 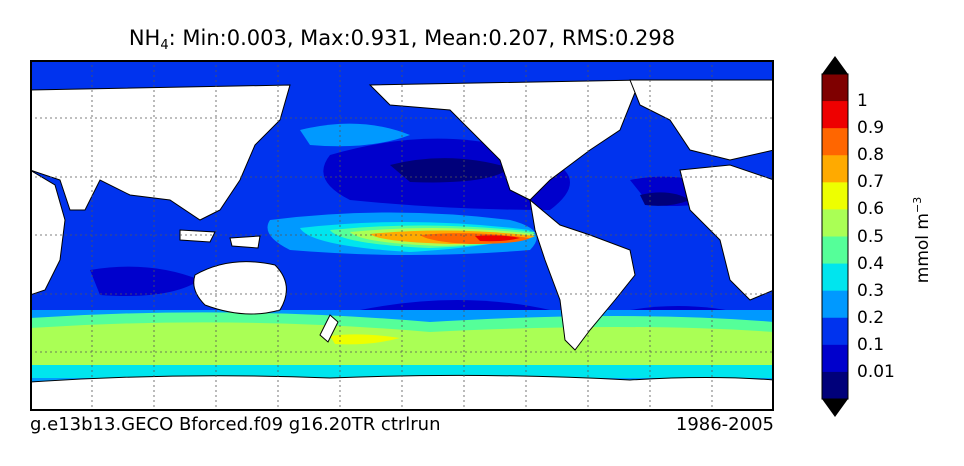 I want to click on mid-value-regions, so click(x=402, y=189).